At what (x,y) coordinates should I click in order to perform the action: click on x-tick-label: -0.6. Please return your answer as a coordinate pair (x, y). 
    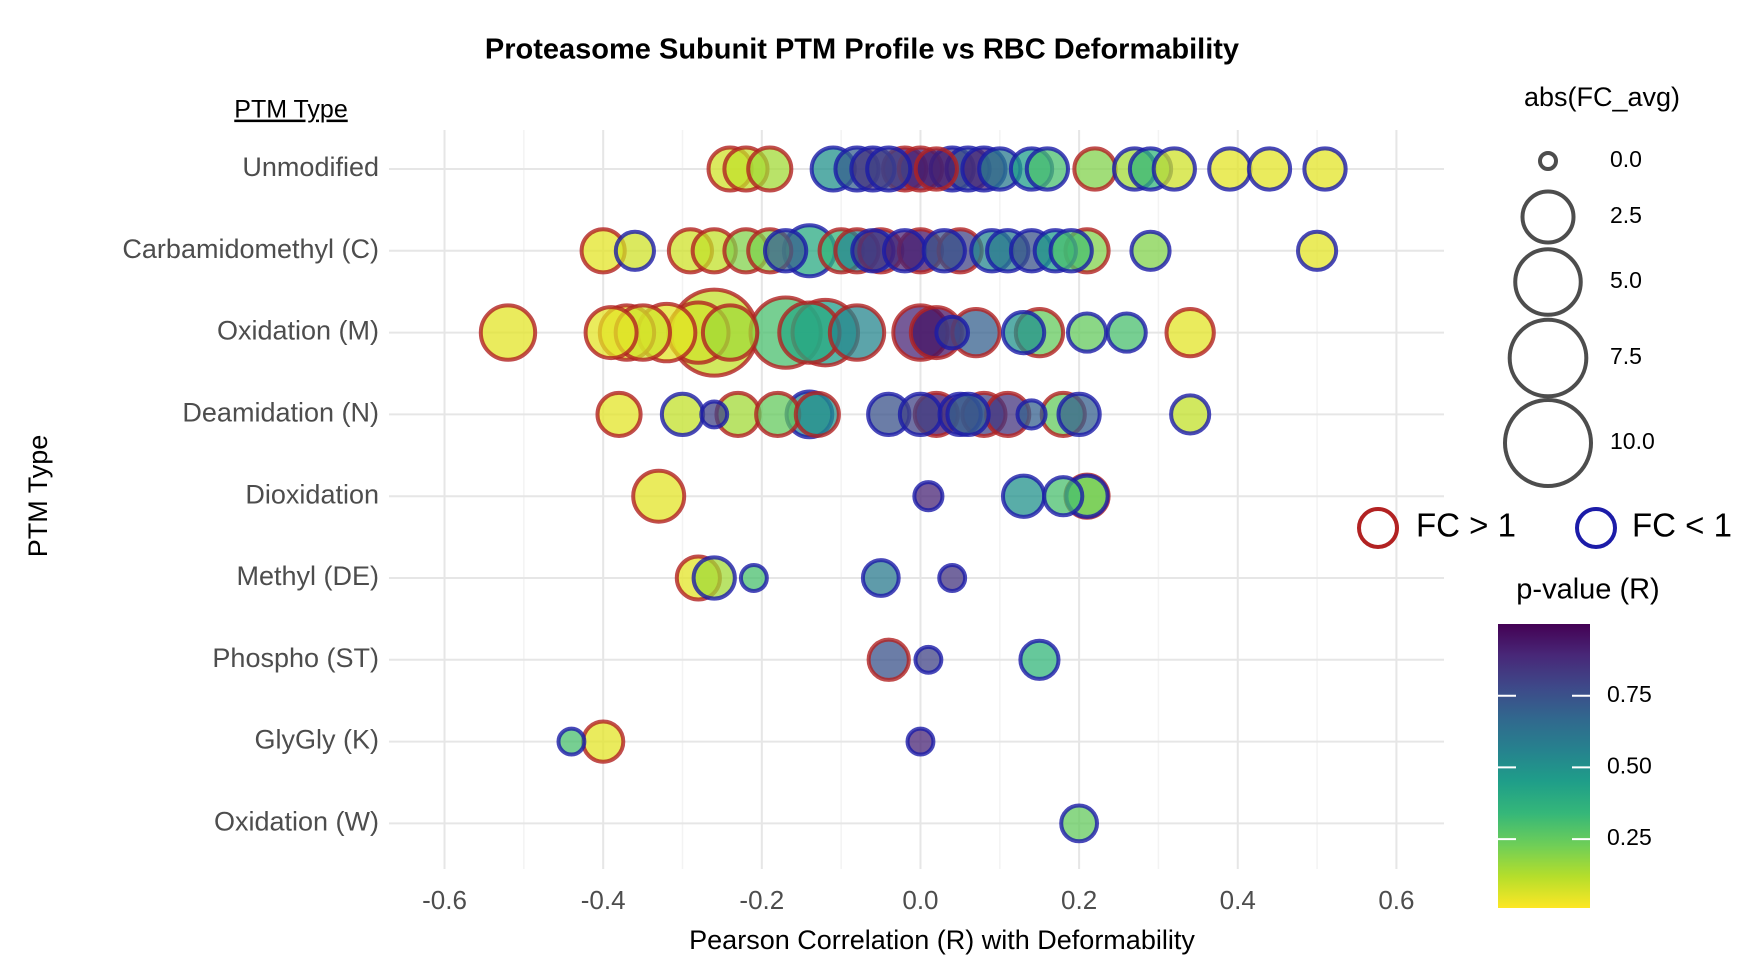
    Looking at the image, I should click on (444, 900).